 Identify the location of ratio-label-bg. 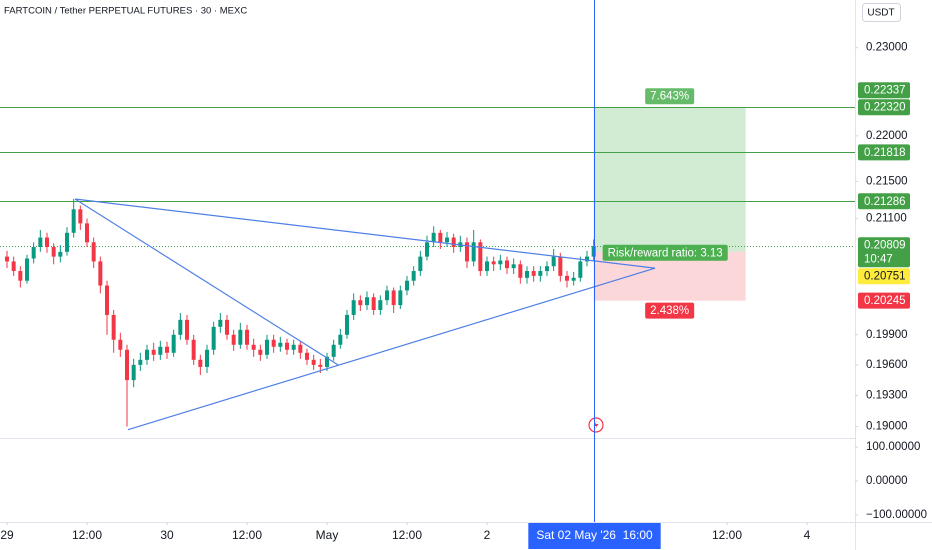
(665, 252).